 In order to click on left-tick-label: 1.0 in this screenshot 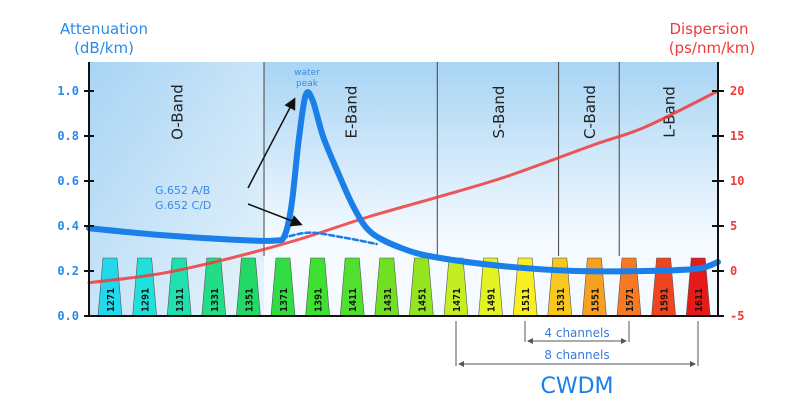, I will do `click(68, 91)`.